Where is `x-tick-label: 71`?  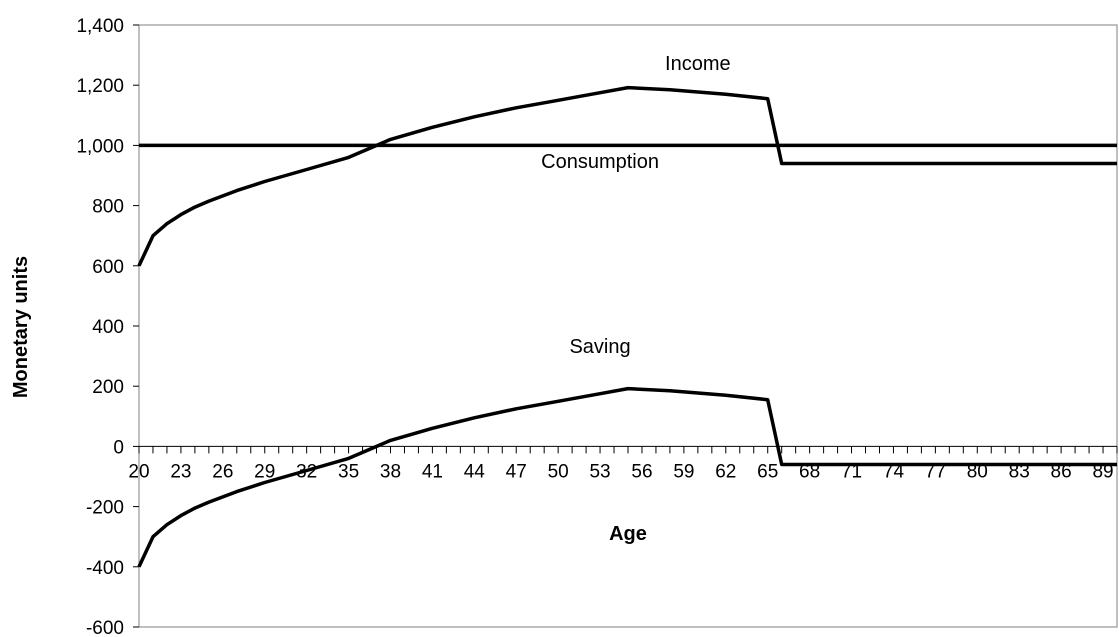 x-tick-label: 71 is located at coordinates (851, 471).